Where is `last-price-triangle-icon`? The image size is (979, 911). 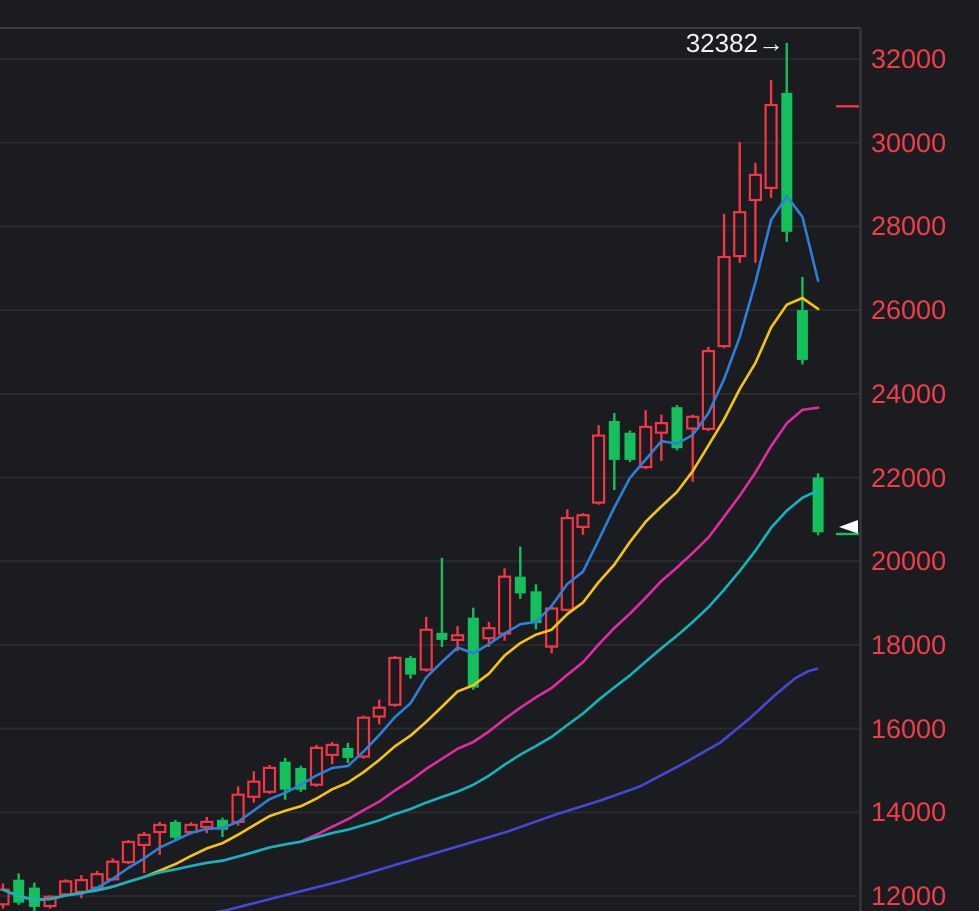
last-price-triangle-icon is located at coordinates (848, 527).